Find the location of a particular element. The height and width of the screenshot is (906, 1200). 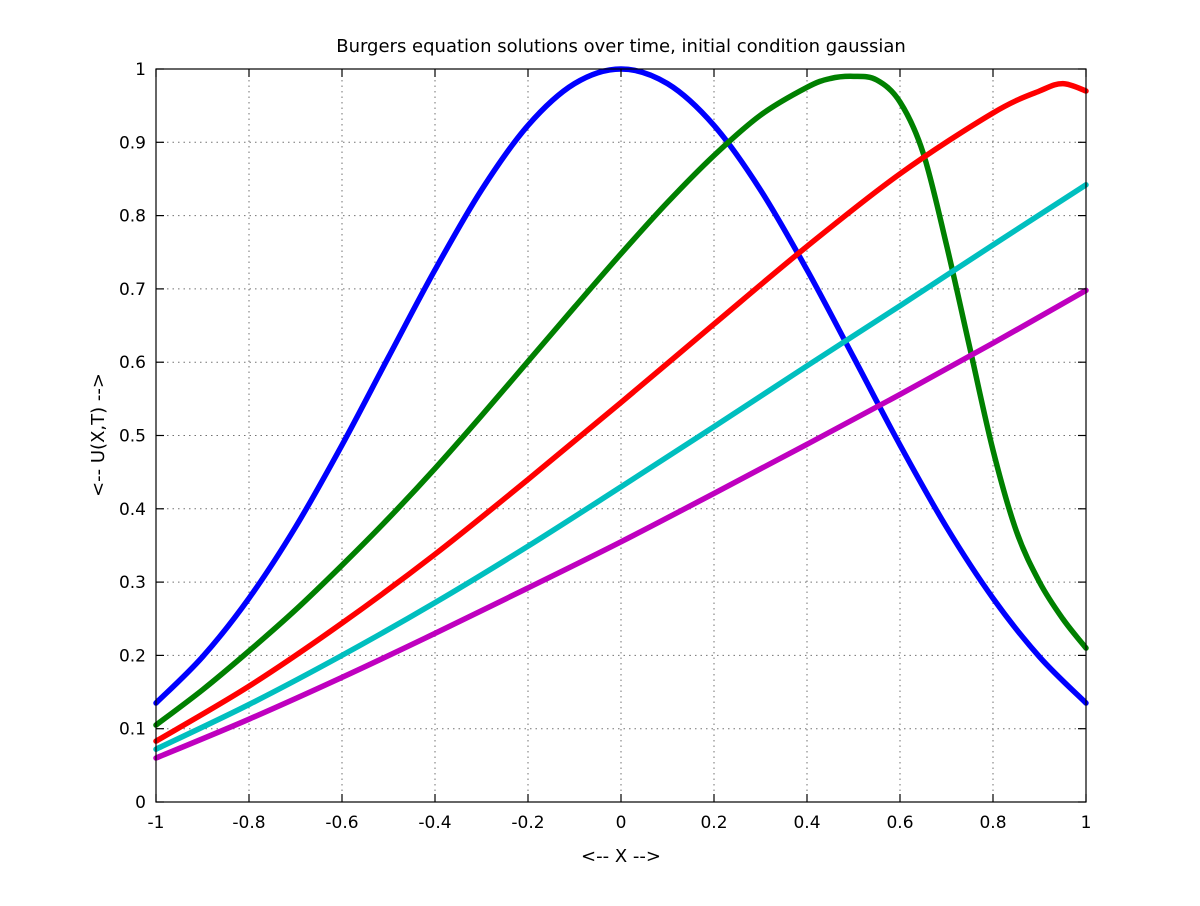

y-tick-label: 0.4 is located at coordinates (132, 510).